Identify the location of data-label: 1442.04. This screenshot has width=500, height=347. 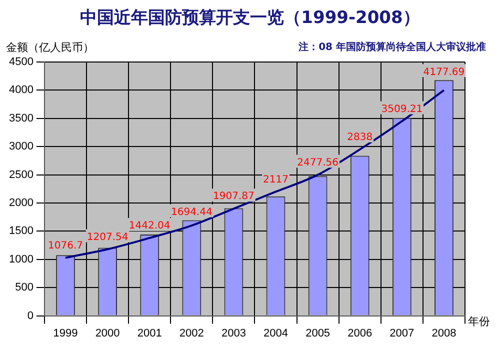
(149, 226).